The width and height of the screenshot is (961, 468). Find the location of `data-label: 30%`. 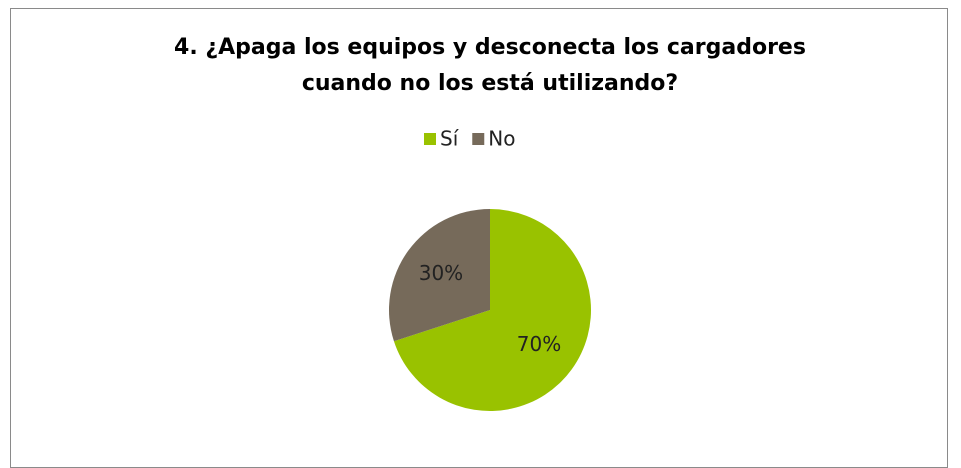

data-label: 30% is located at coordinates (441, 273).